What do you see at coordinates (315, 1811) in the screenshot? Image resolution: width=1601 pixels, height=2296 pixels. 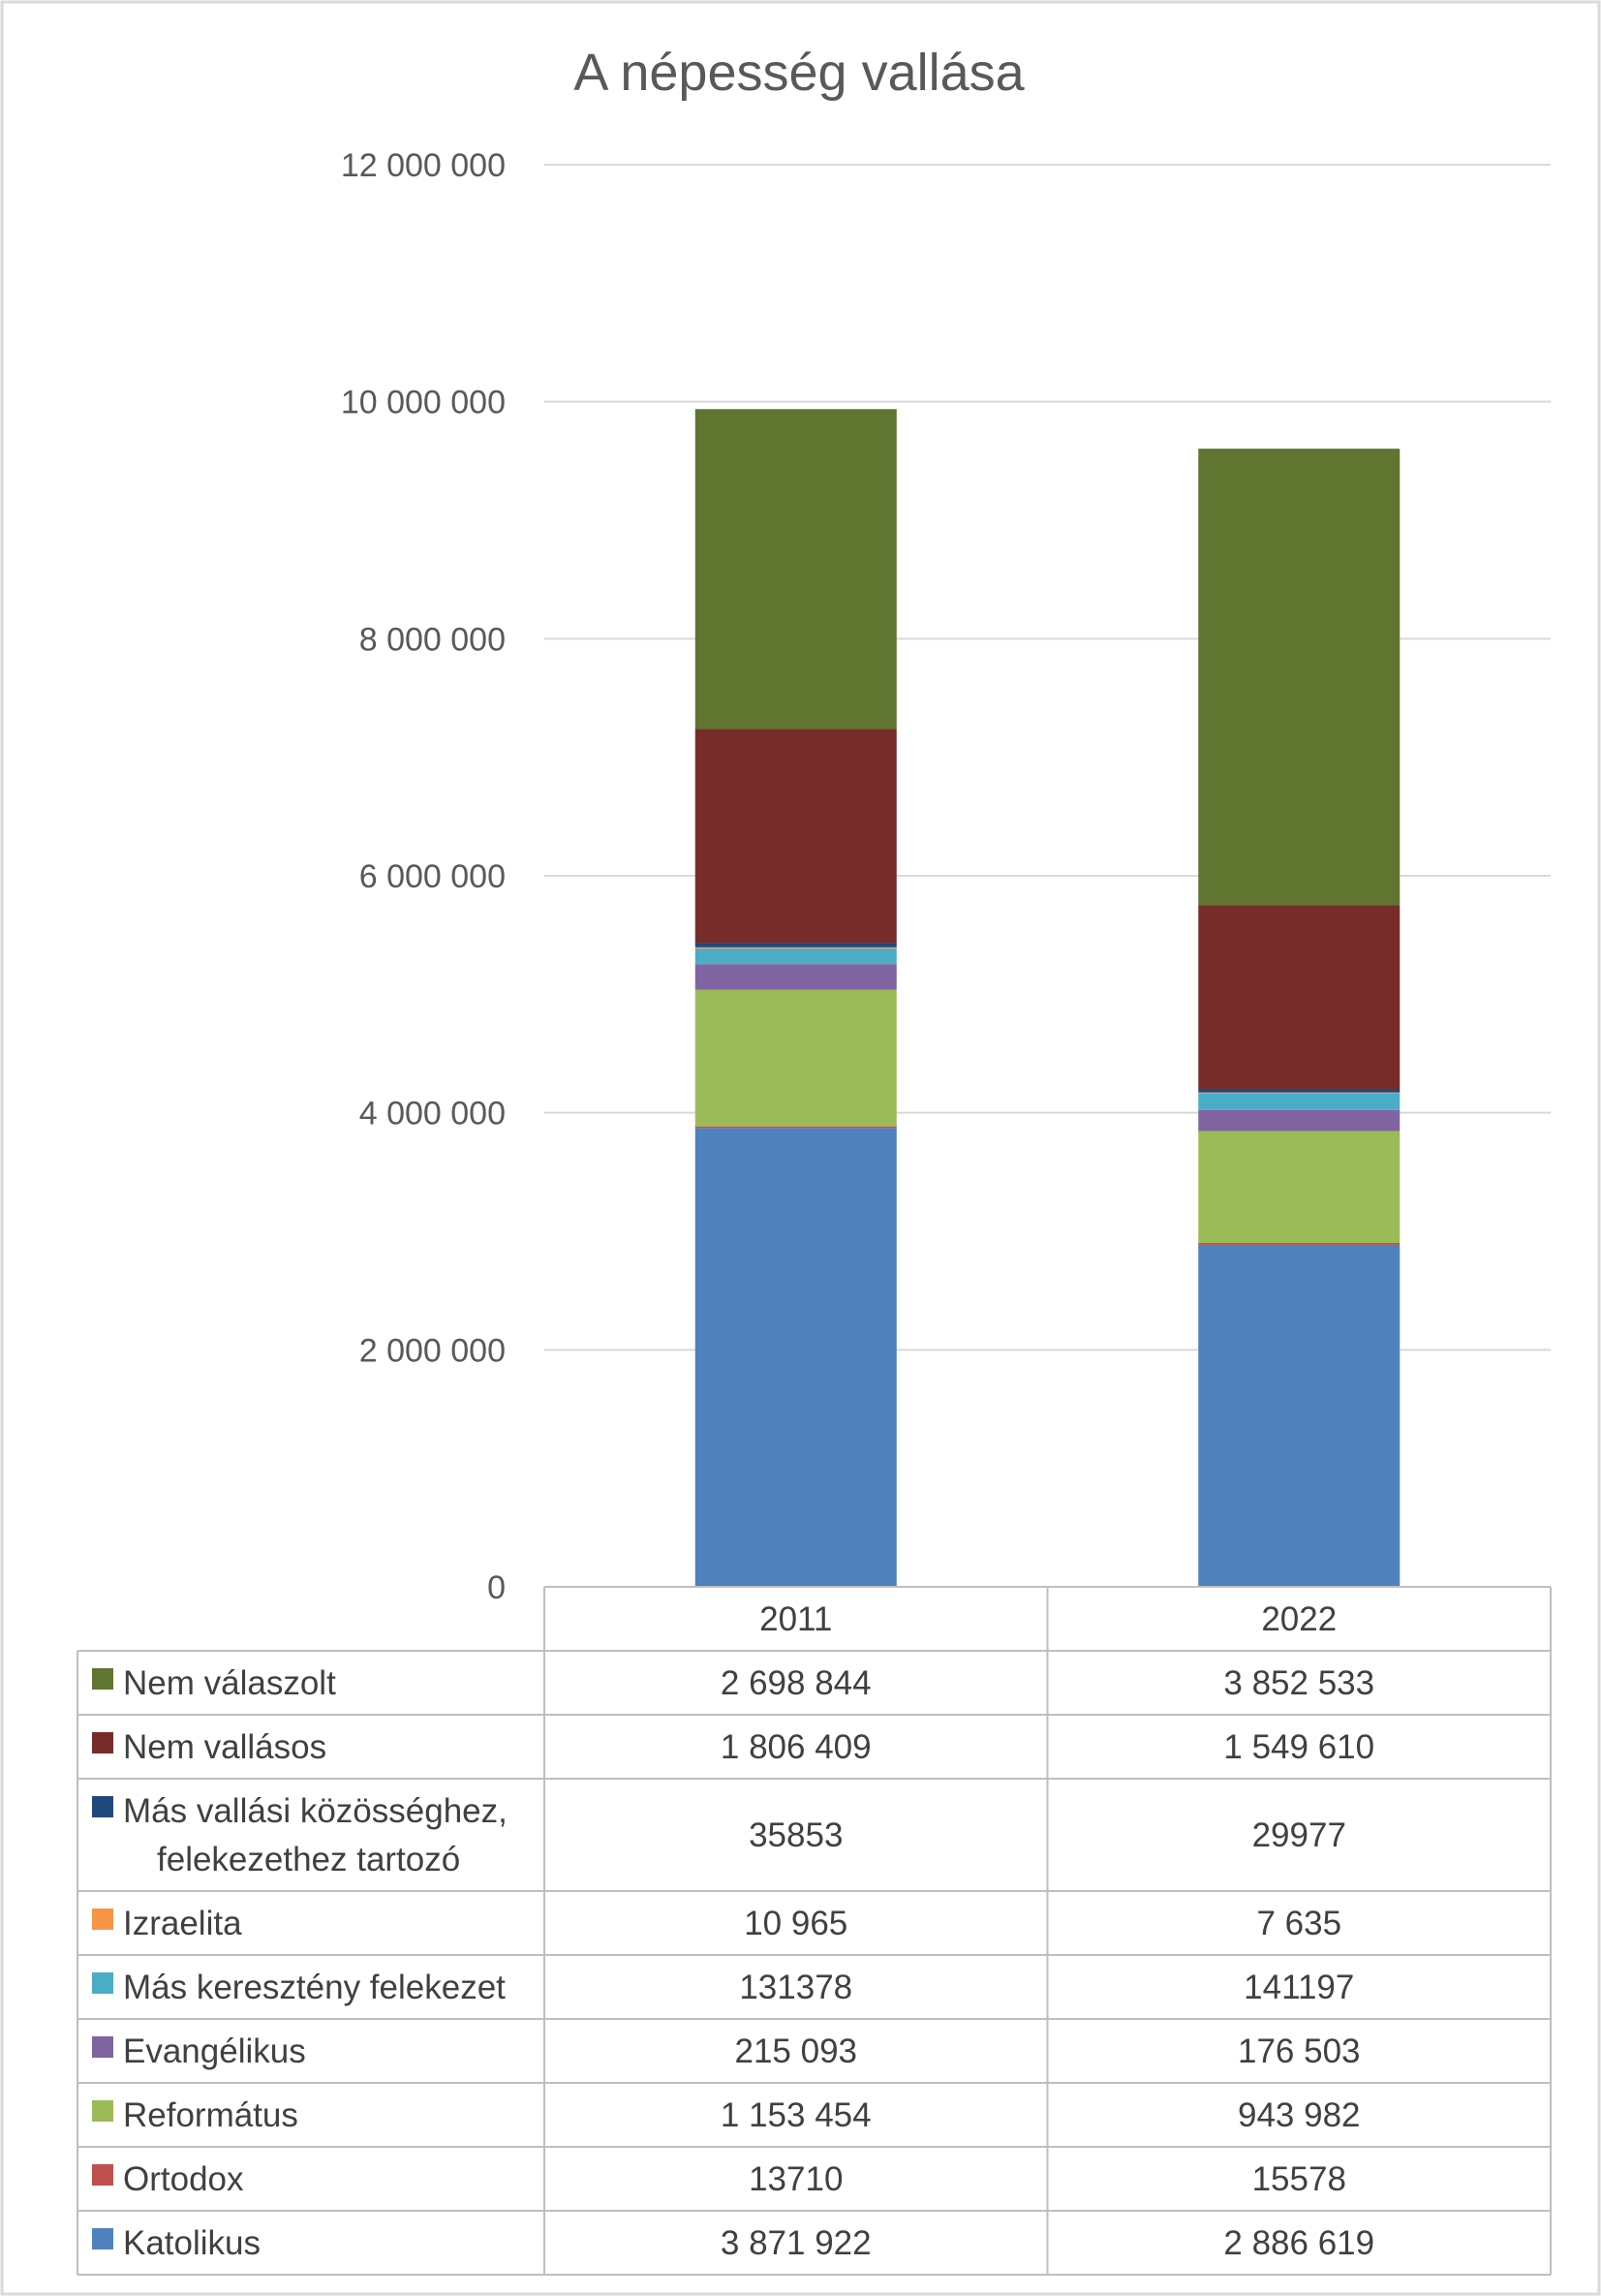 I see `legend-entry: Más vallási közösséghez,` at bounding box center [315, 1811].